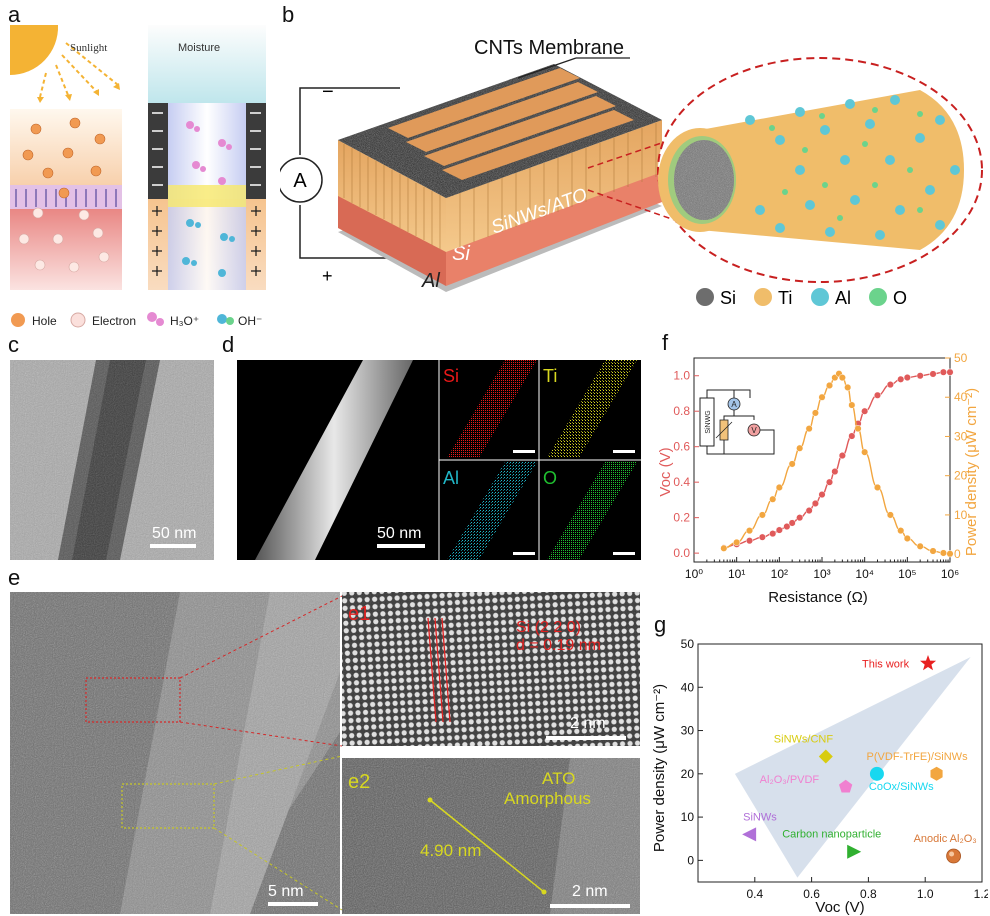  Describe the element at coordinates (961, 476) in the screenshot. I see `chart-f-ytick-right-label: 20` at that location.